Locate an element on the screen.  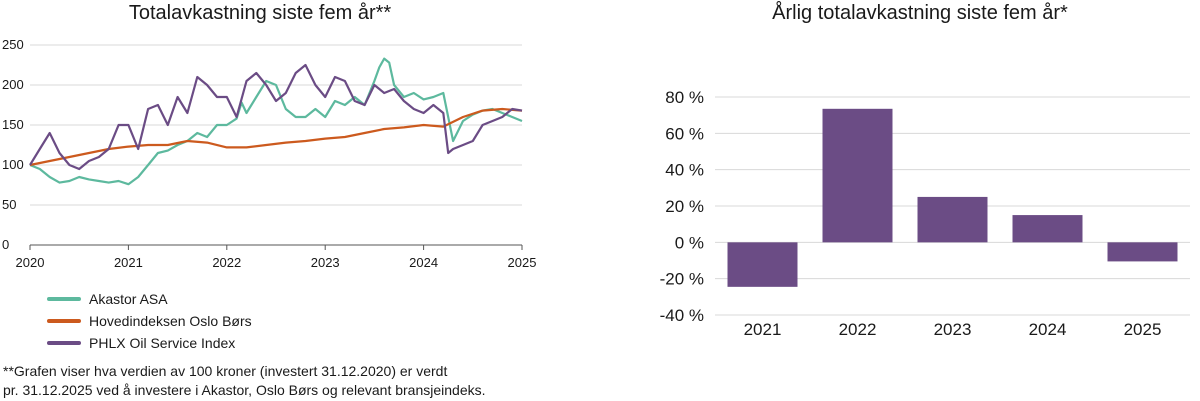
y-tick-label: 250 is located at coordinates (13, 44).